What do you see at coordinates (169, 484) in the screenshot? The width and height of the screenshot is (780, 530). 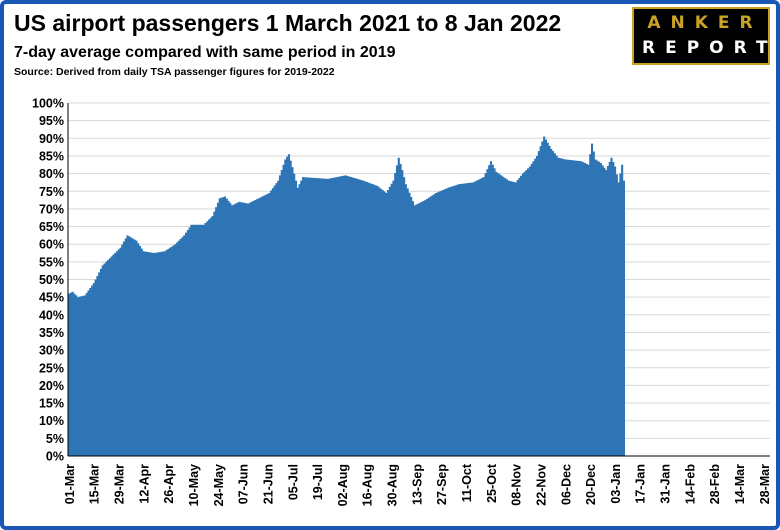 I see `x-tick-label: 26-Apr` at bounding box center [169, 484].